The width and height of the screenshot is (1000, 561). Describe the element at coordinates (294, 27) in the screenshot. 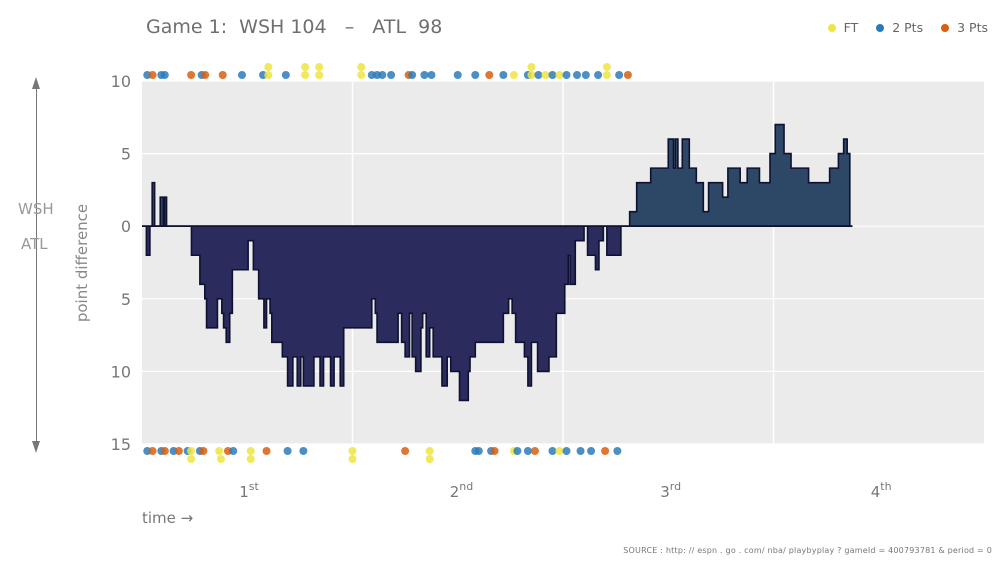

I see `chart-title: Game 1: WSH 104 – ATL 98` at that location.